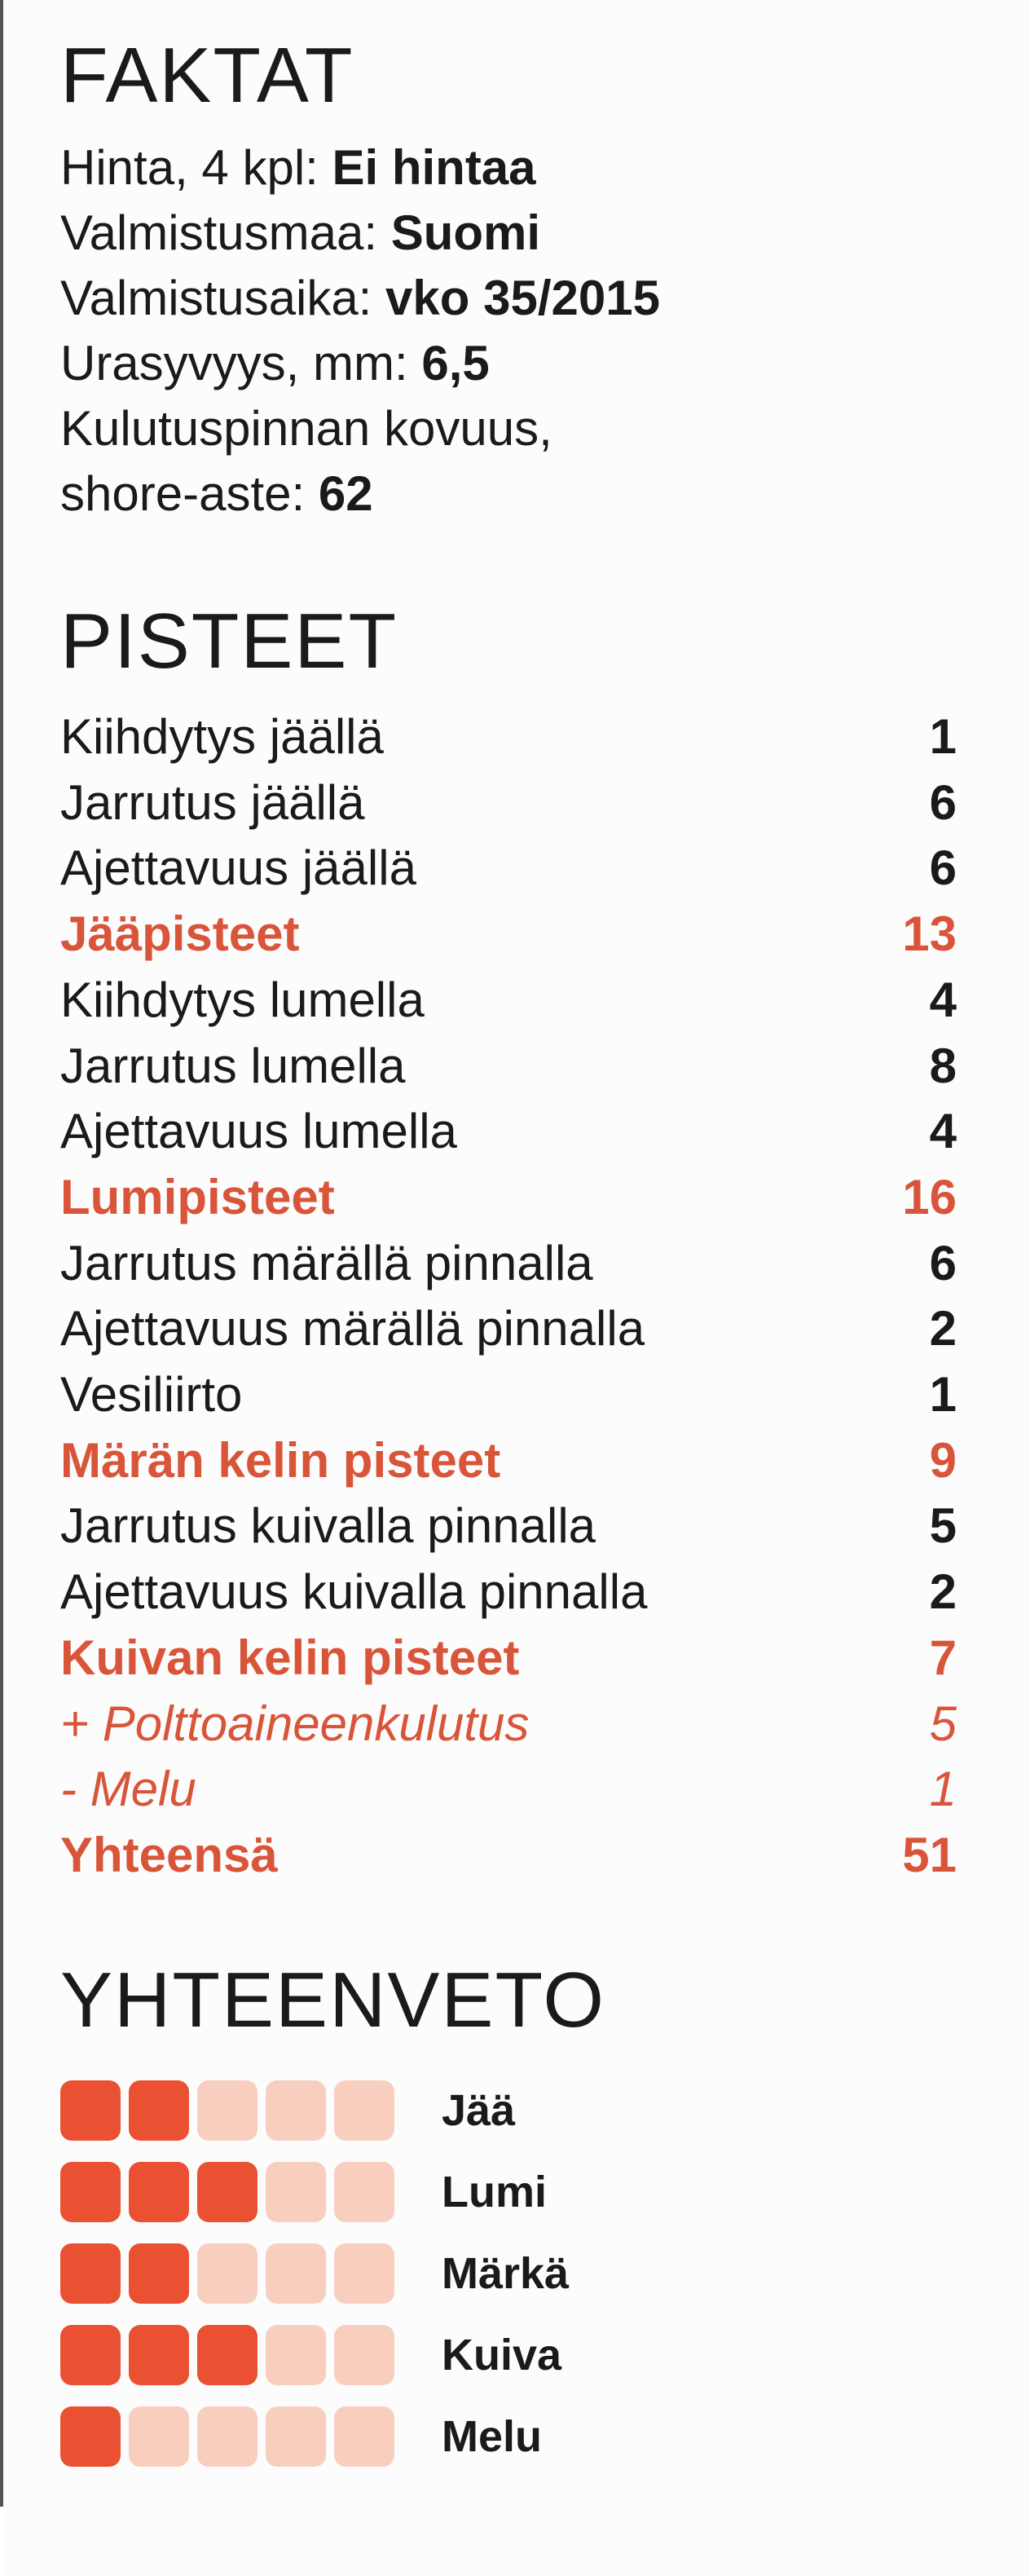  Describe the element at coordinates (455, 363) in the screenshot. I see `fact-value: 6,5` at that location.